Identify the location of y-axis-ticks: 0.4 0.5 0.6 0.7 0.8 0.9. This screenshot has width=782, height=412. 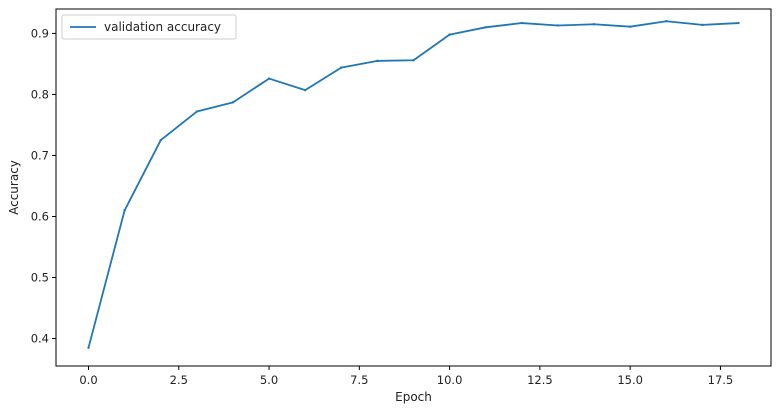
(43, 186).